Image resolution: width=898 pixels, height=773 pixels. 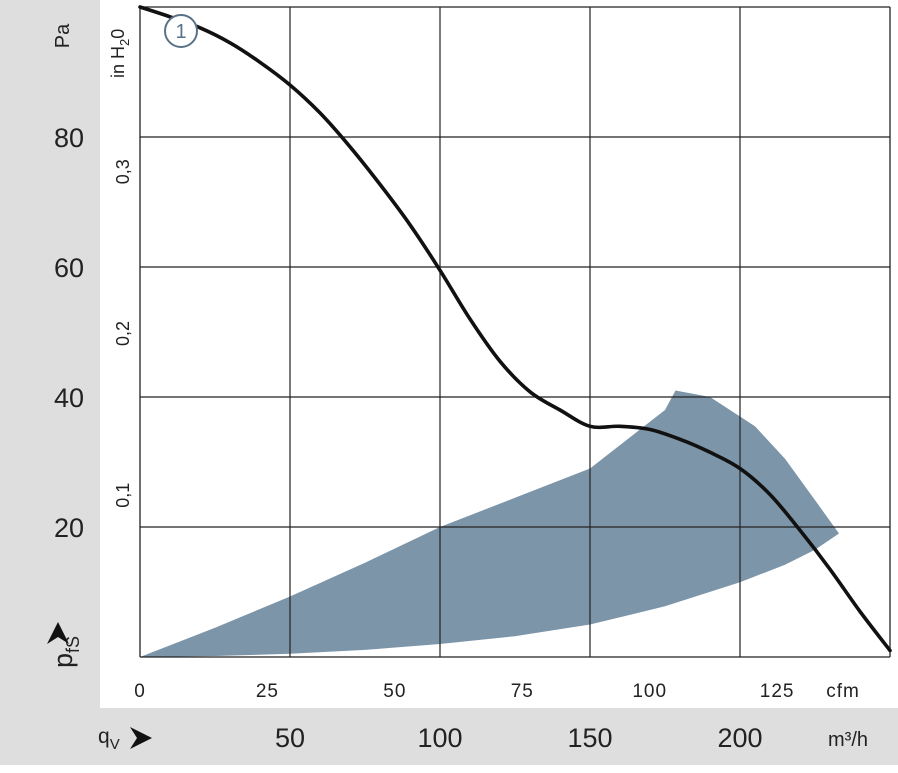 What do you see at coordinates (394, 691) in the screenshot?
I see `cfm-tick-label: 50` at bounding box center [394, 691].